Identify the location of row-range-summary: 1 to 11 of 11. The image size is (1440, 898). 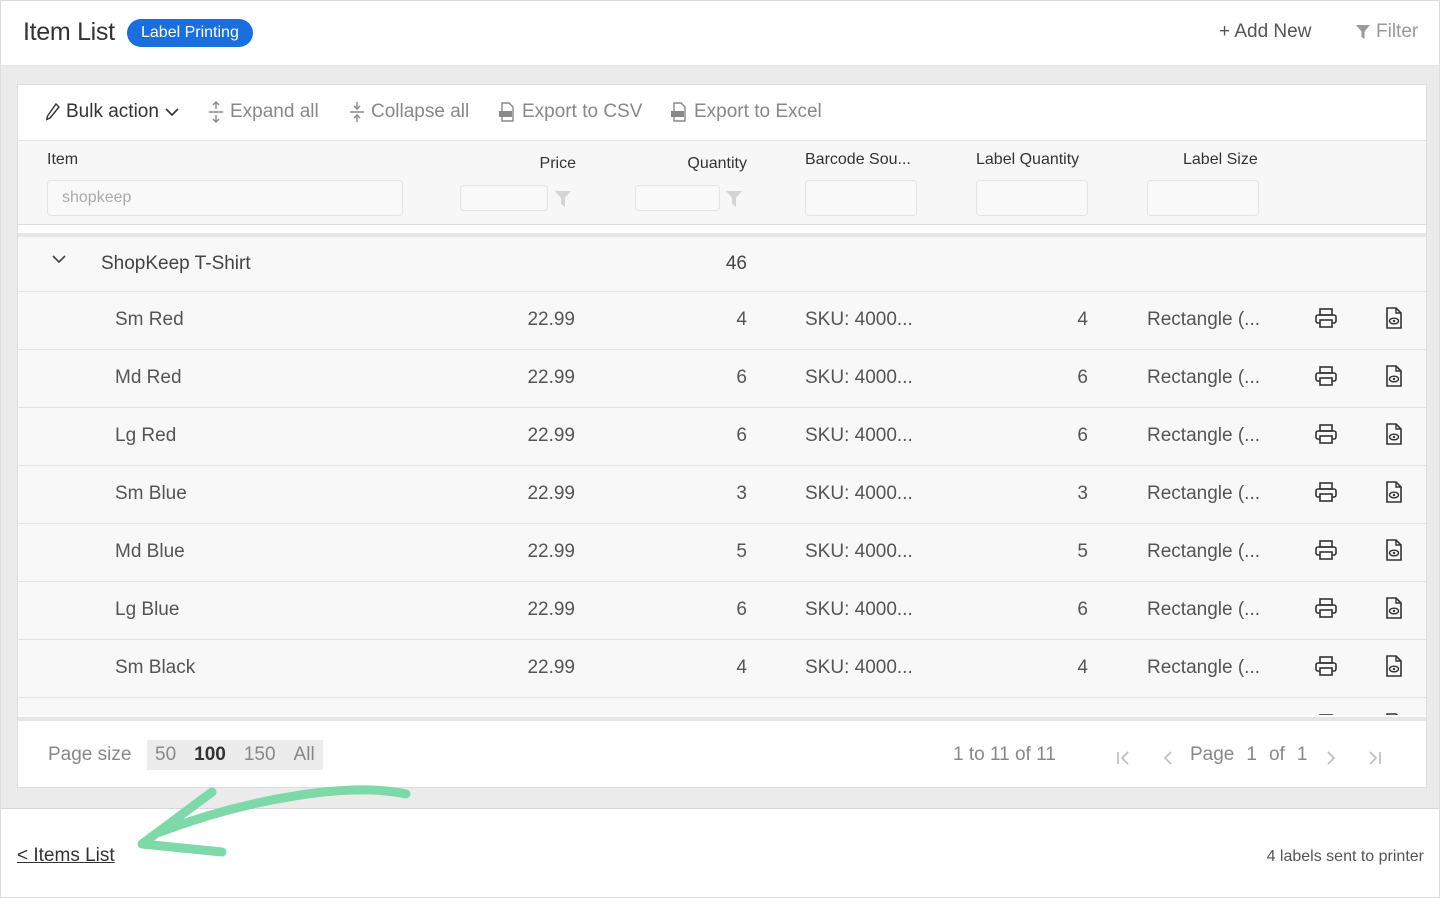
(1004, 754).